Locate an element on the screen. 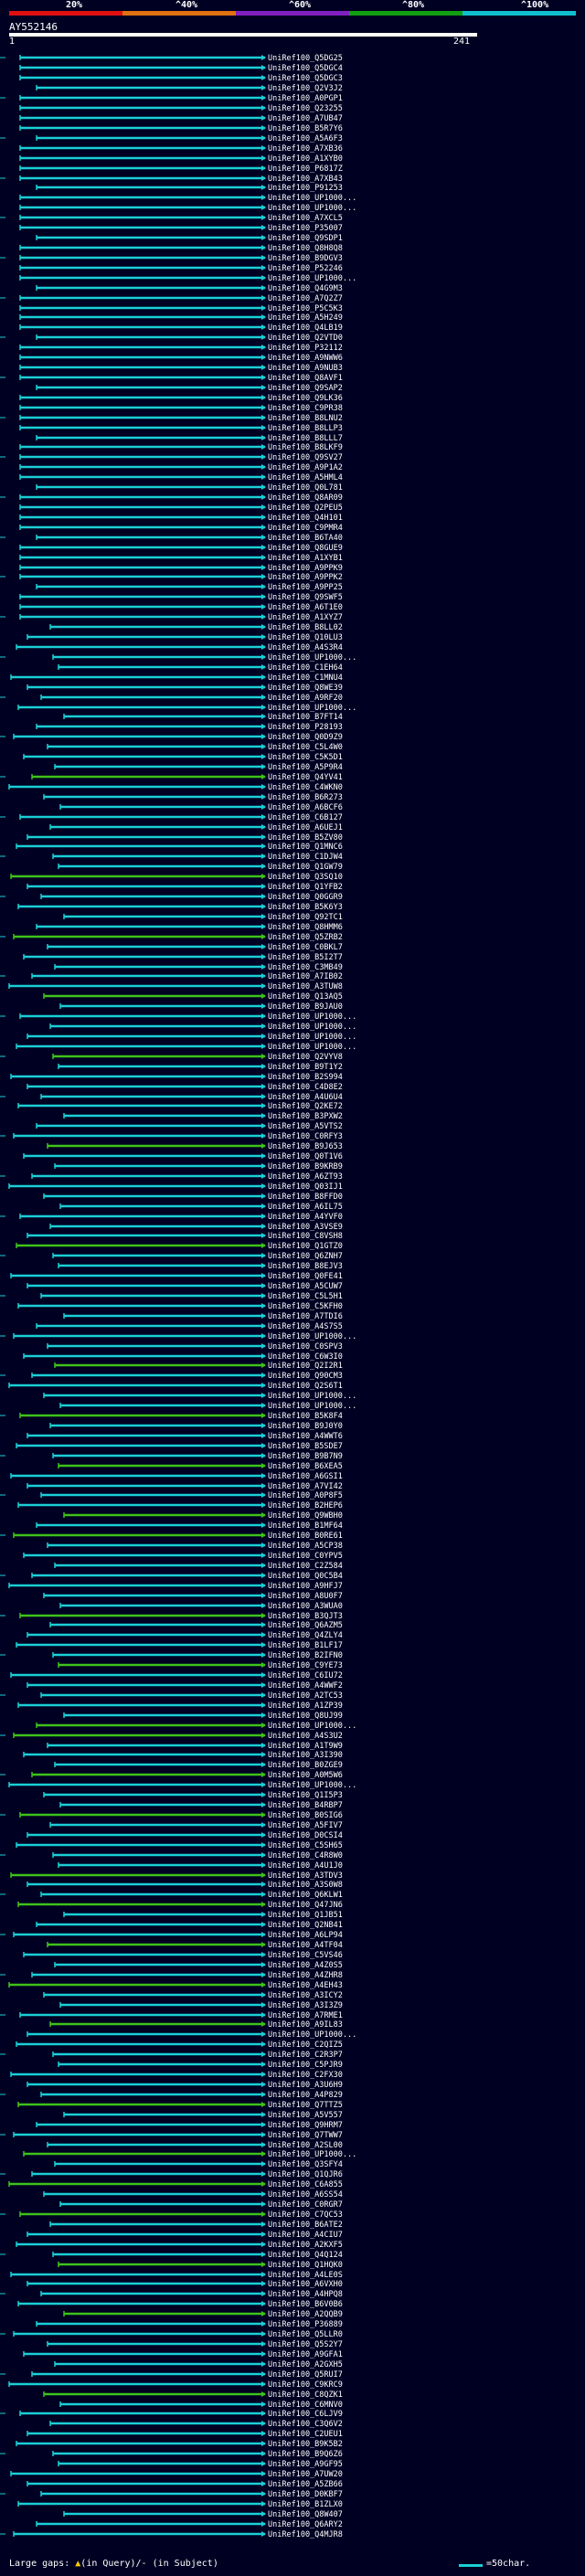  hit-id-link: UniRef100_Q4LB19 is located at coordinates (305, 328).